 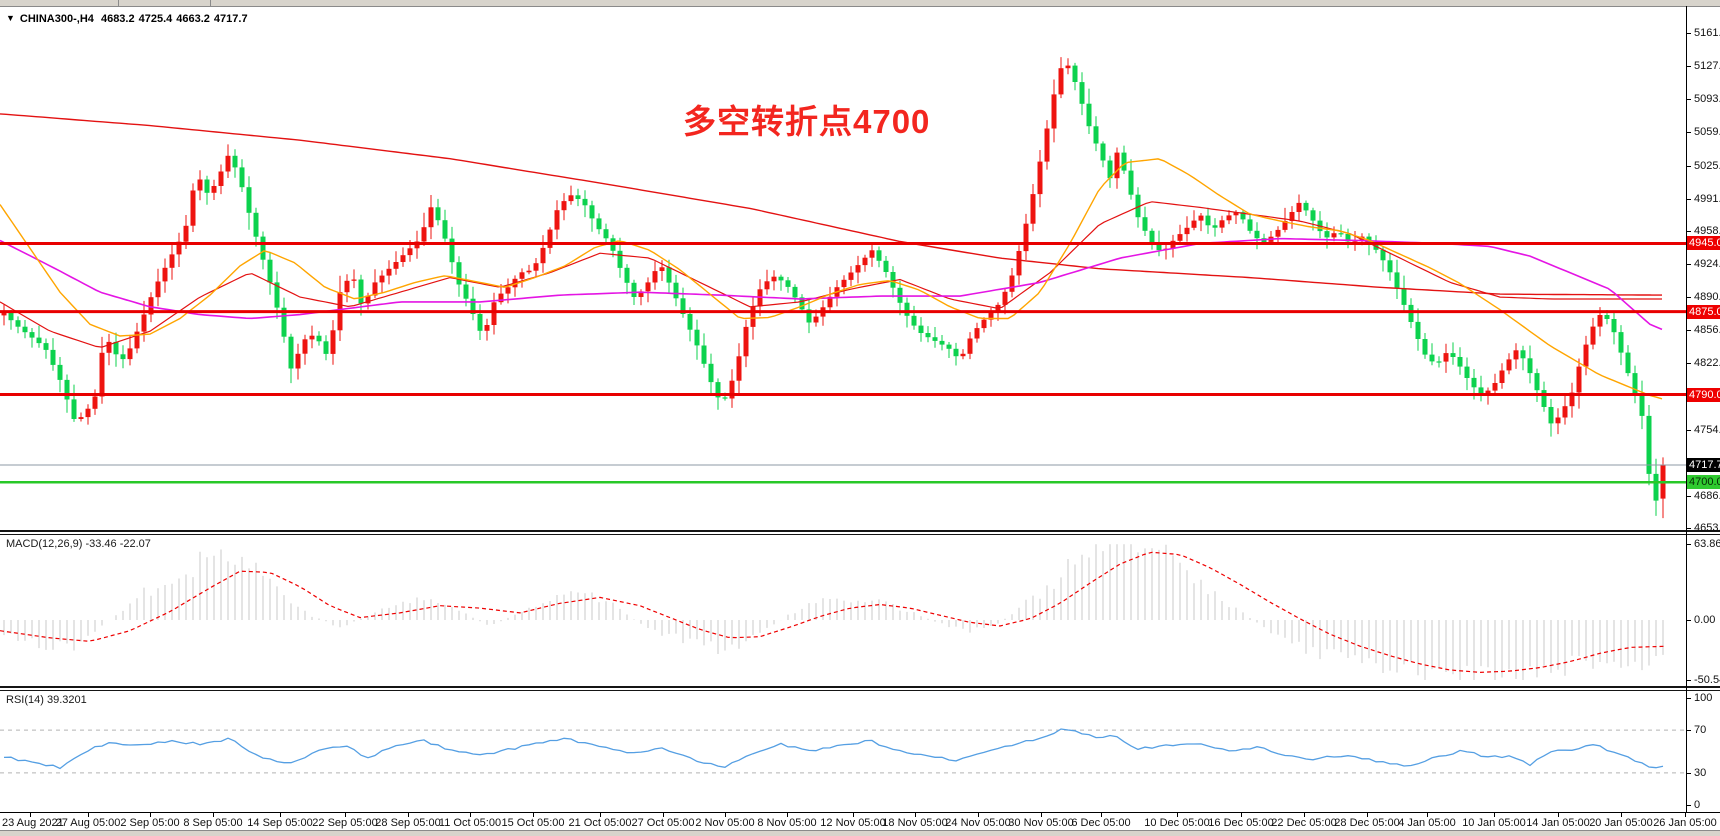 What do you see at coordinates (1705, 620) in the screenshot?
I see `macd-axis-label: 0.00` at bounding box center [1705, 620].